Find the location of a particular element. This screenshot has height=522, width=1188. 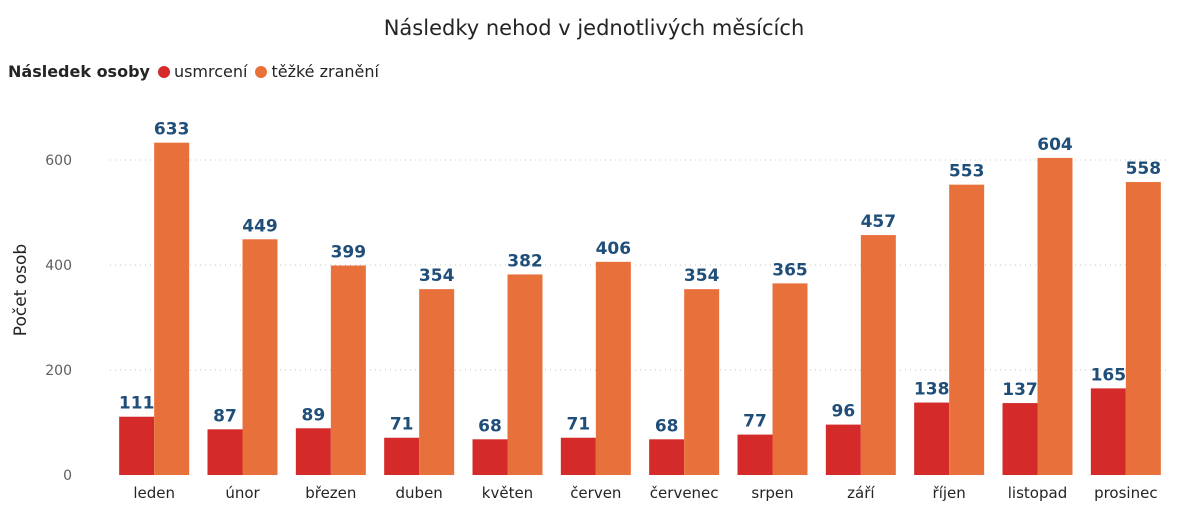

bar-tezke-zraneni-březen is located at coordinates (348, 370).